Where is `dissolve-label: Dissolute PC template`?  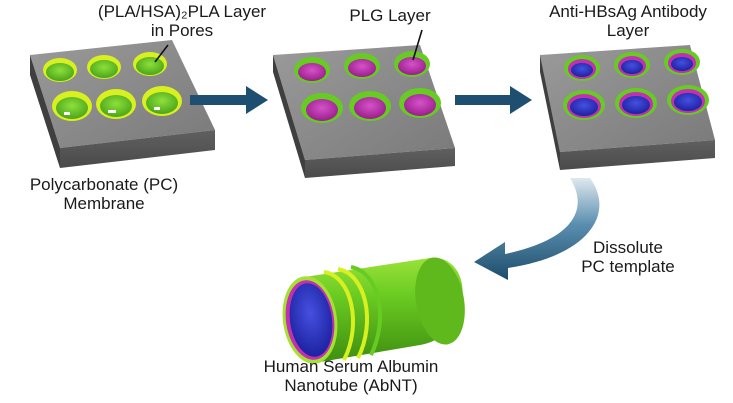
dissolve-label: Dissolute PC template is located at coordinates (628, 257).